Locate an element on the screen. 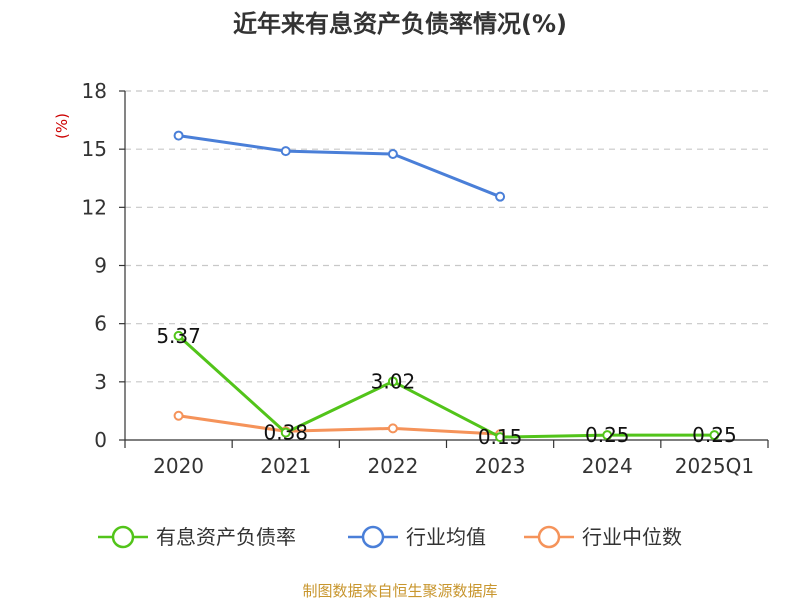 The image size is (800, 600). chart-title: 近年来有息资产负债率情况(%) is located at coordinates (400, 24).